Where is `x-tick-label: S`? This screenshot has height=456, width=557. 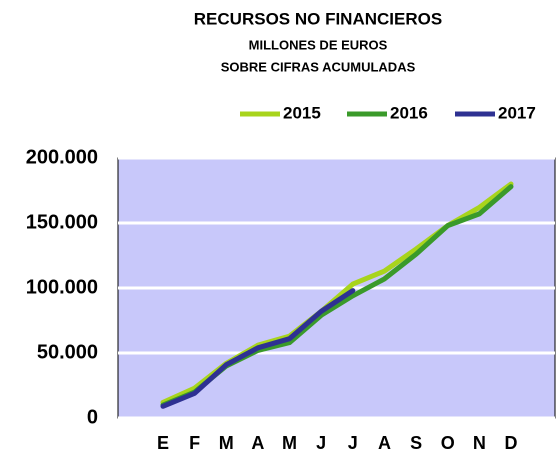
x-tick-label: S is located at coordinates (416, 443).